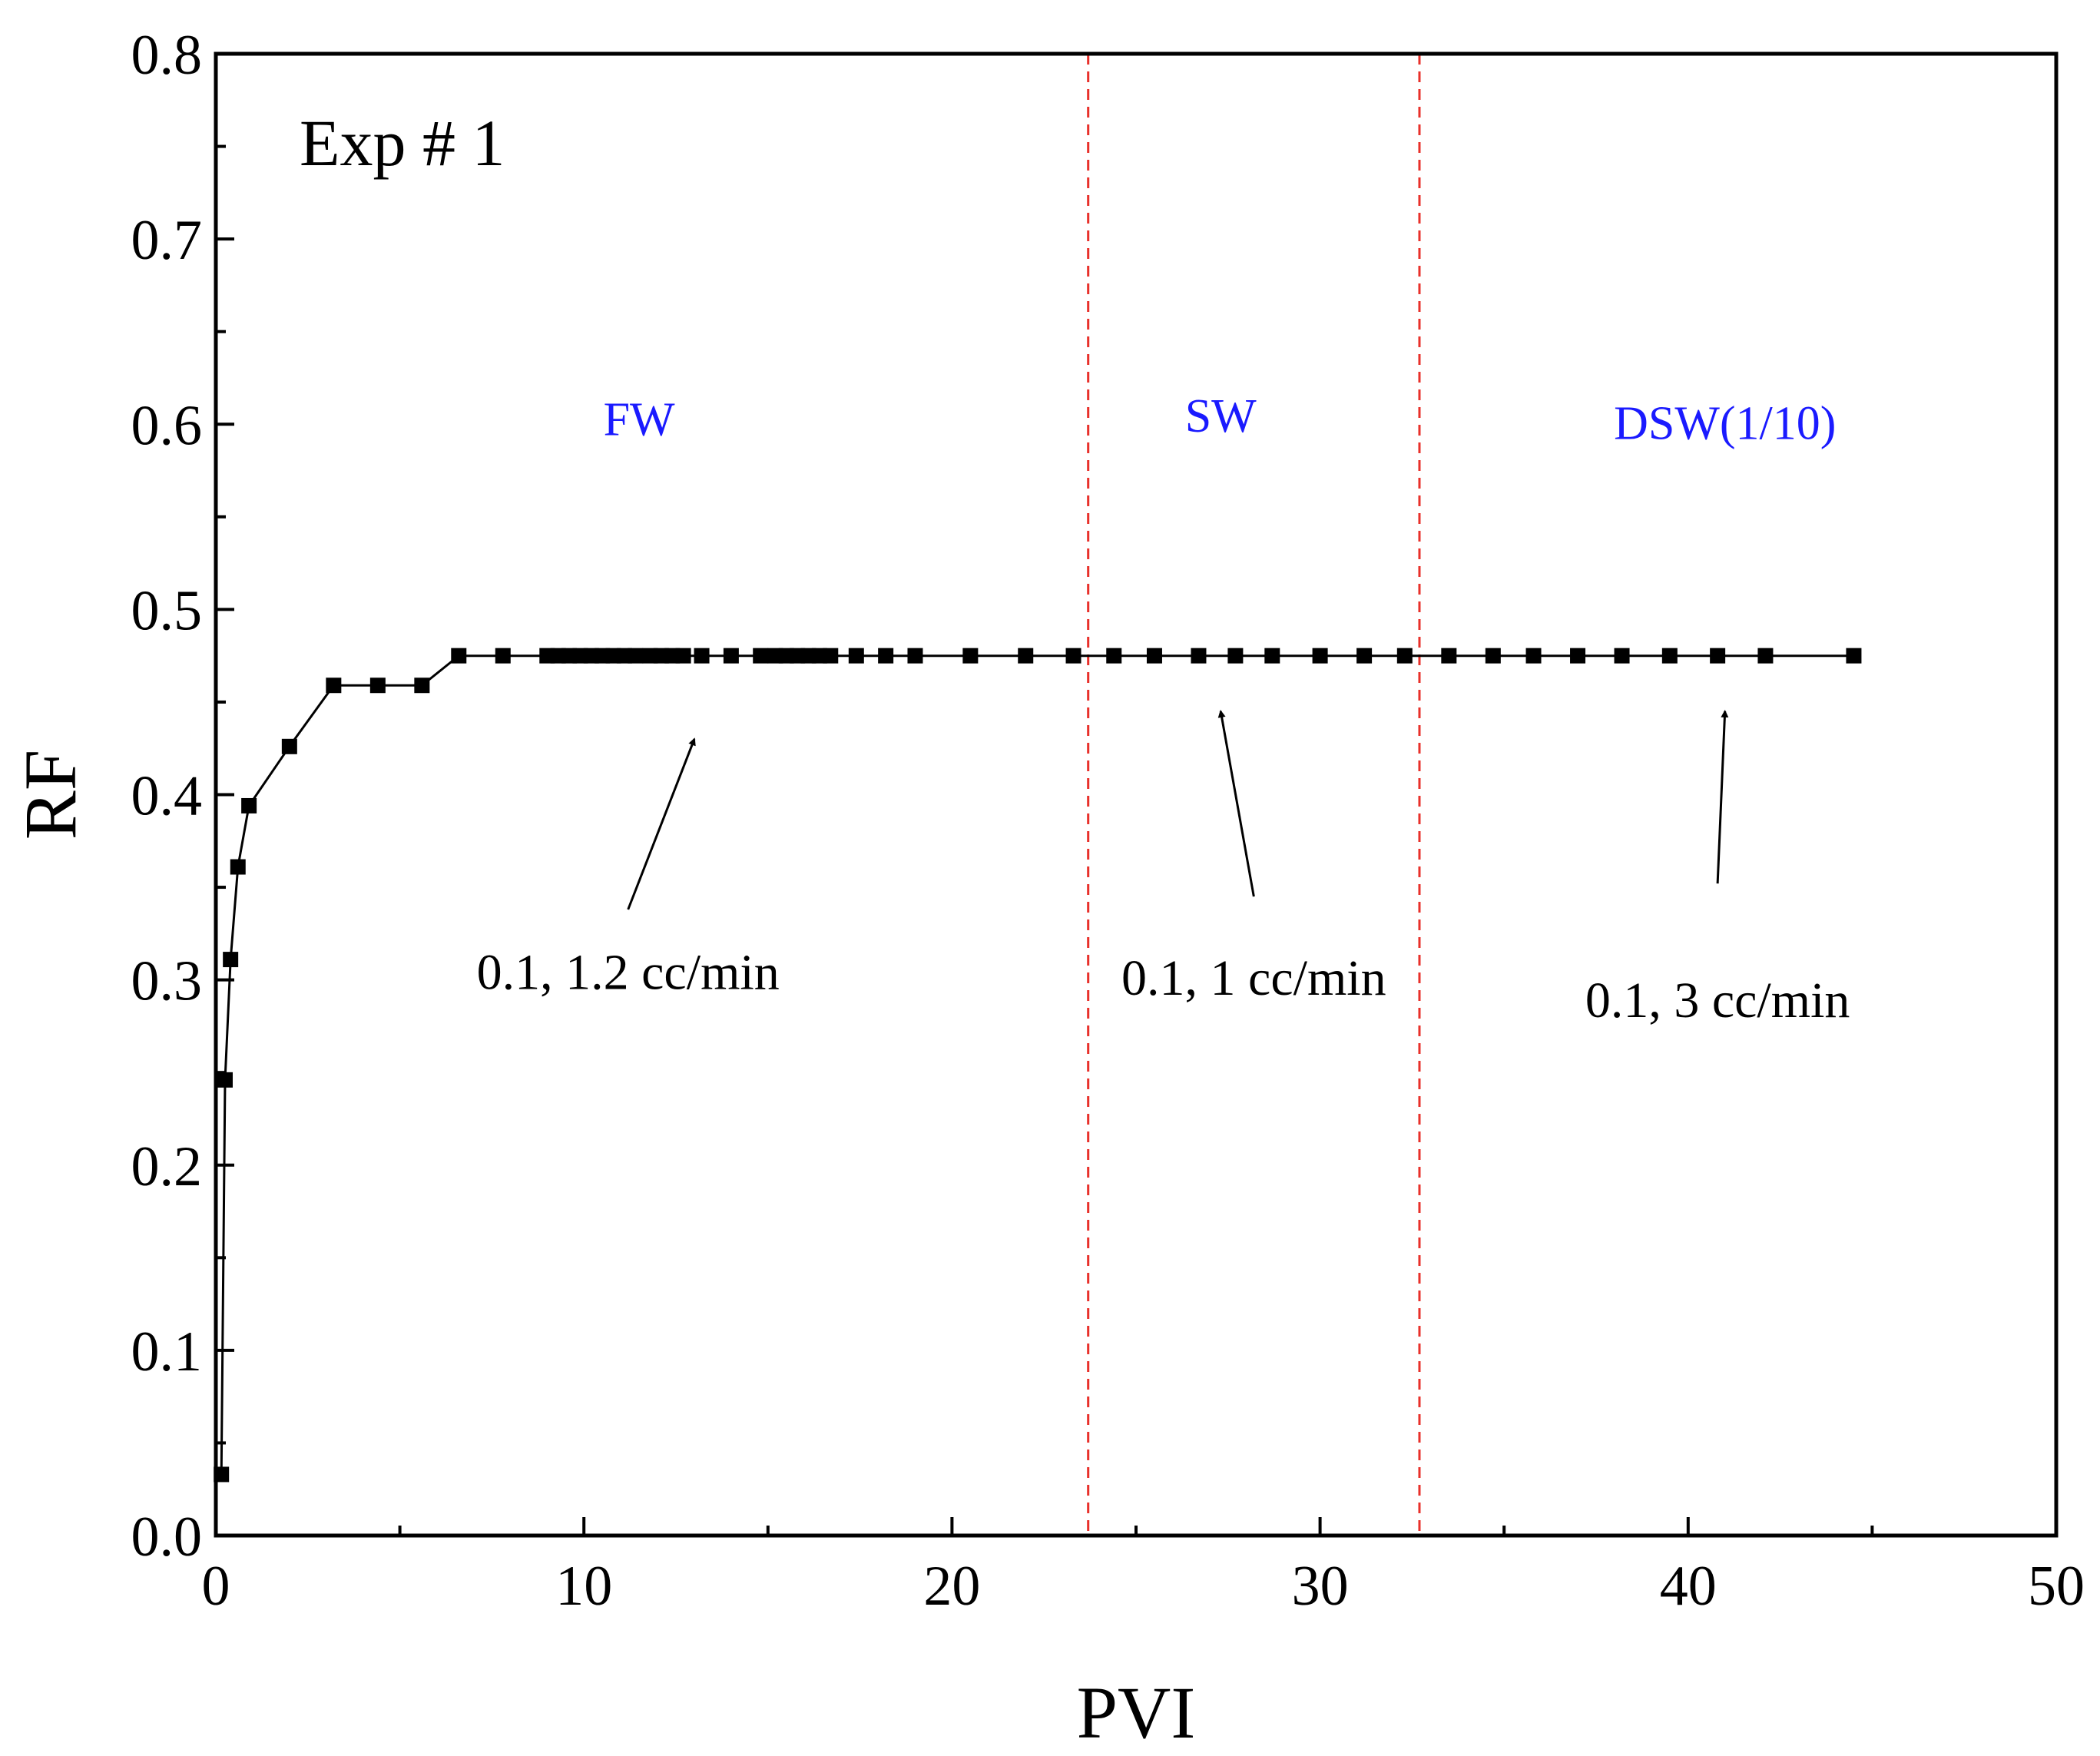 The width and height of the screenshot is (2100, 1756). Describe the element at coordinates (167, 1351) in the screenshot. I see `y-tick-label: 0.1` at that location.